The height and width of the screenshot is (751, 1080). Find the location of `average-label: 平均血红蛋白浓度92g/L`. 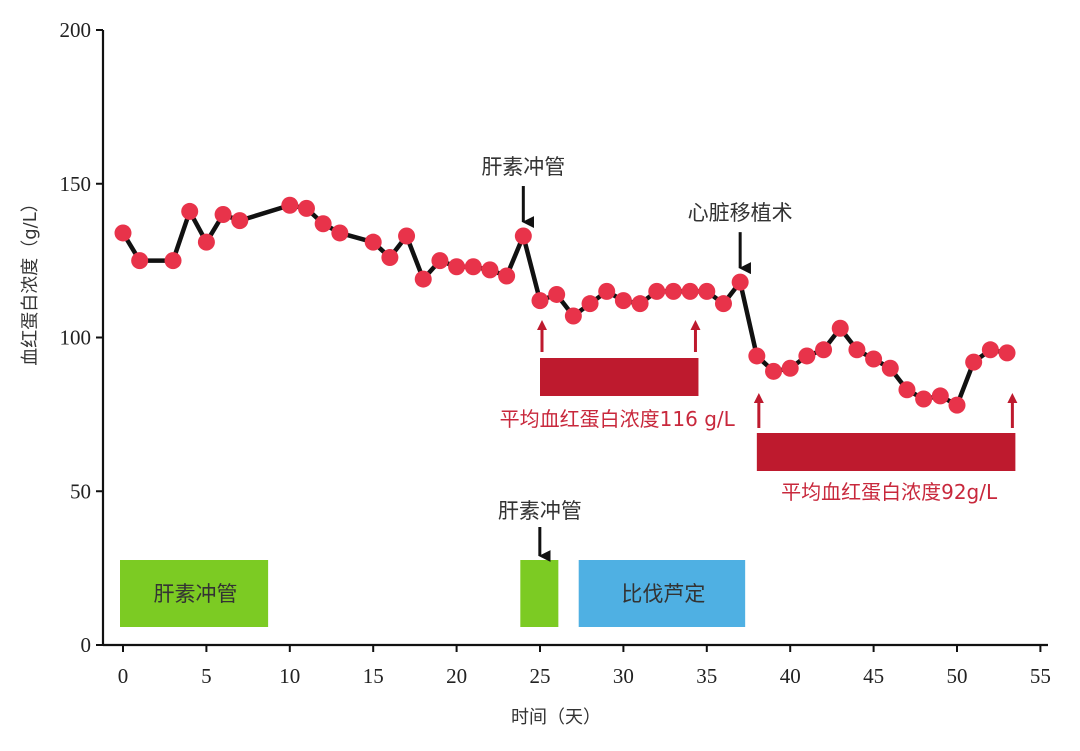

average-label: 平均血红蛋白浓度92g/L is located at coordinates (889, 492).